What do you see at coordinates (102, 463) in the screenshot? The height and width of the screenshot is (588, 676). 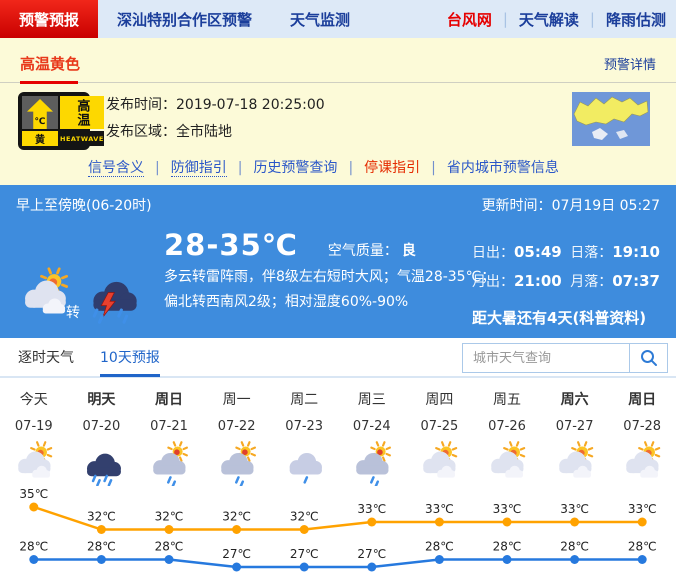 I see `rain-icon` at bounding box center [102, 463].